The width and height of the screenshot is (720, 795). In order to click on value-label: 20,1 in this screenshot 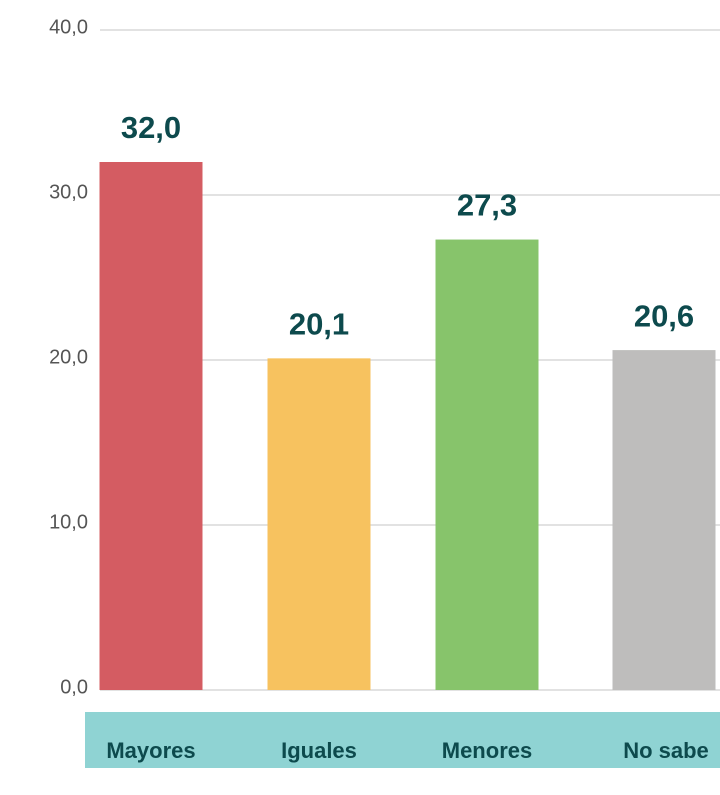, I will do `click(319, 324)`.